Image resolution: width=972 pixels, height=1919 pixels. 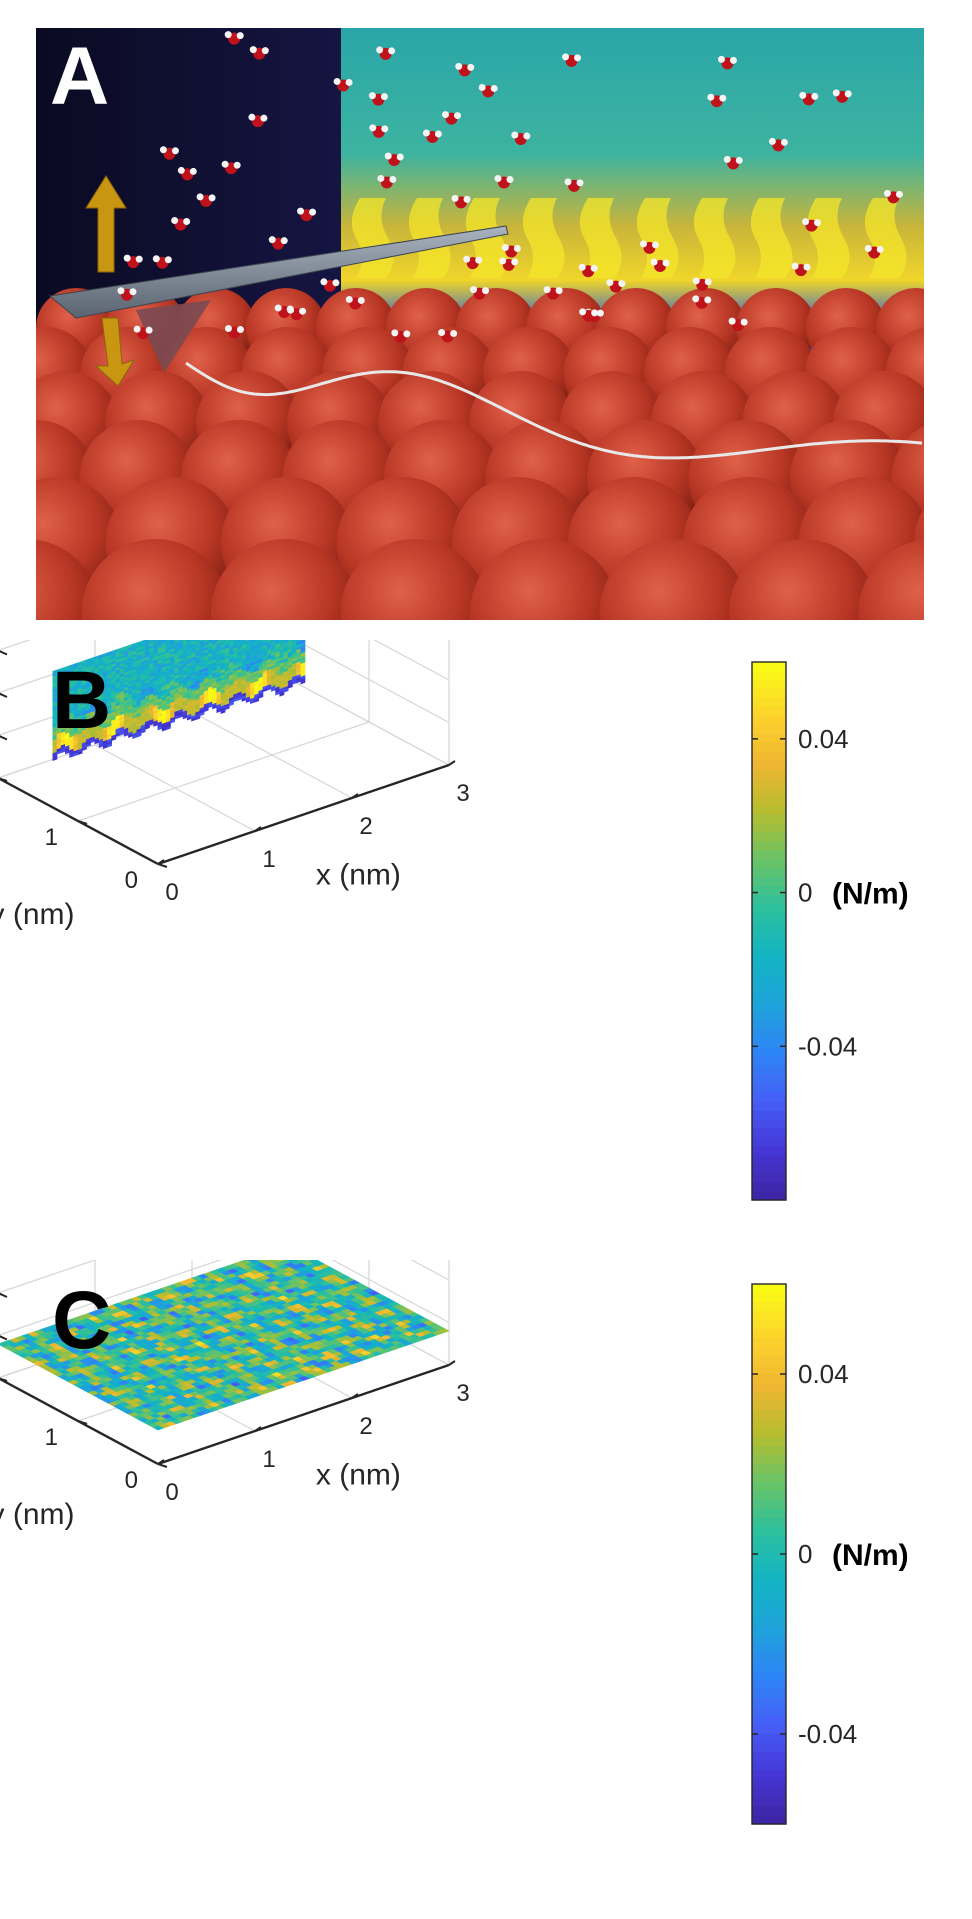 I want to click on colorbar-unit-label: (N/m), so click(x=870, y=894).